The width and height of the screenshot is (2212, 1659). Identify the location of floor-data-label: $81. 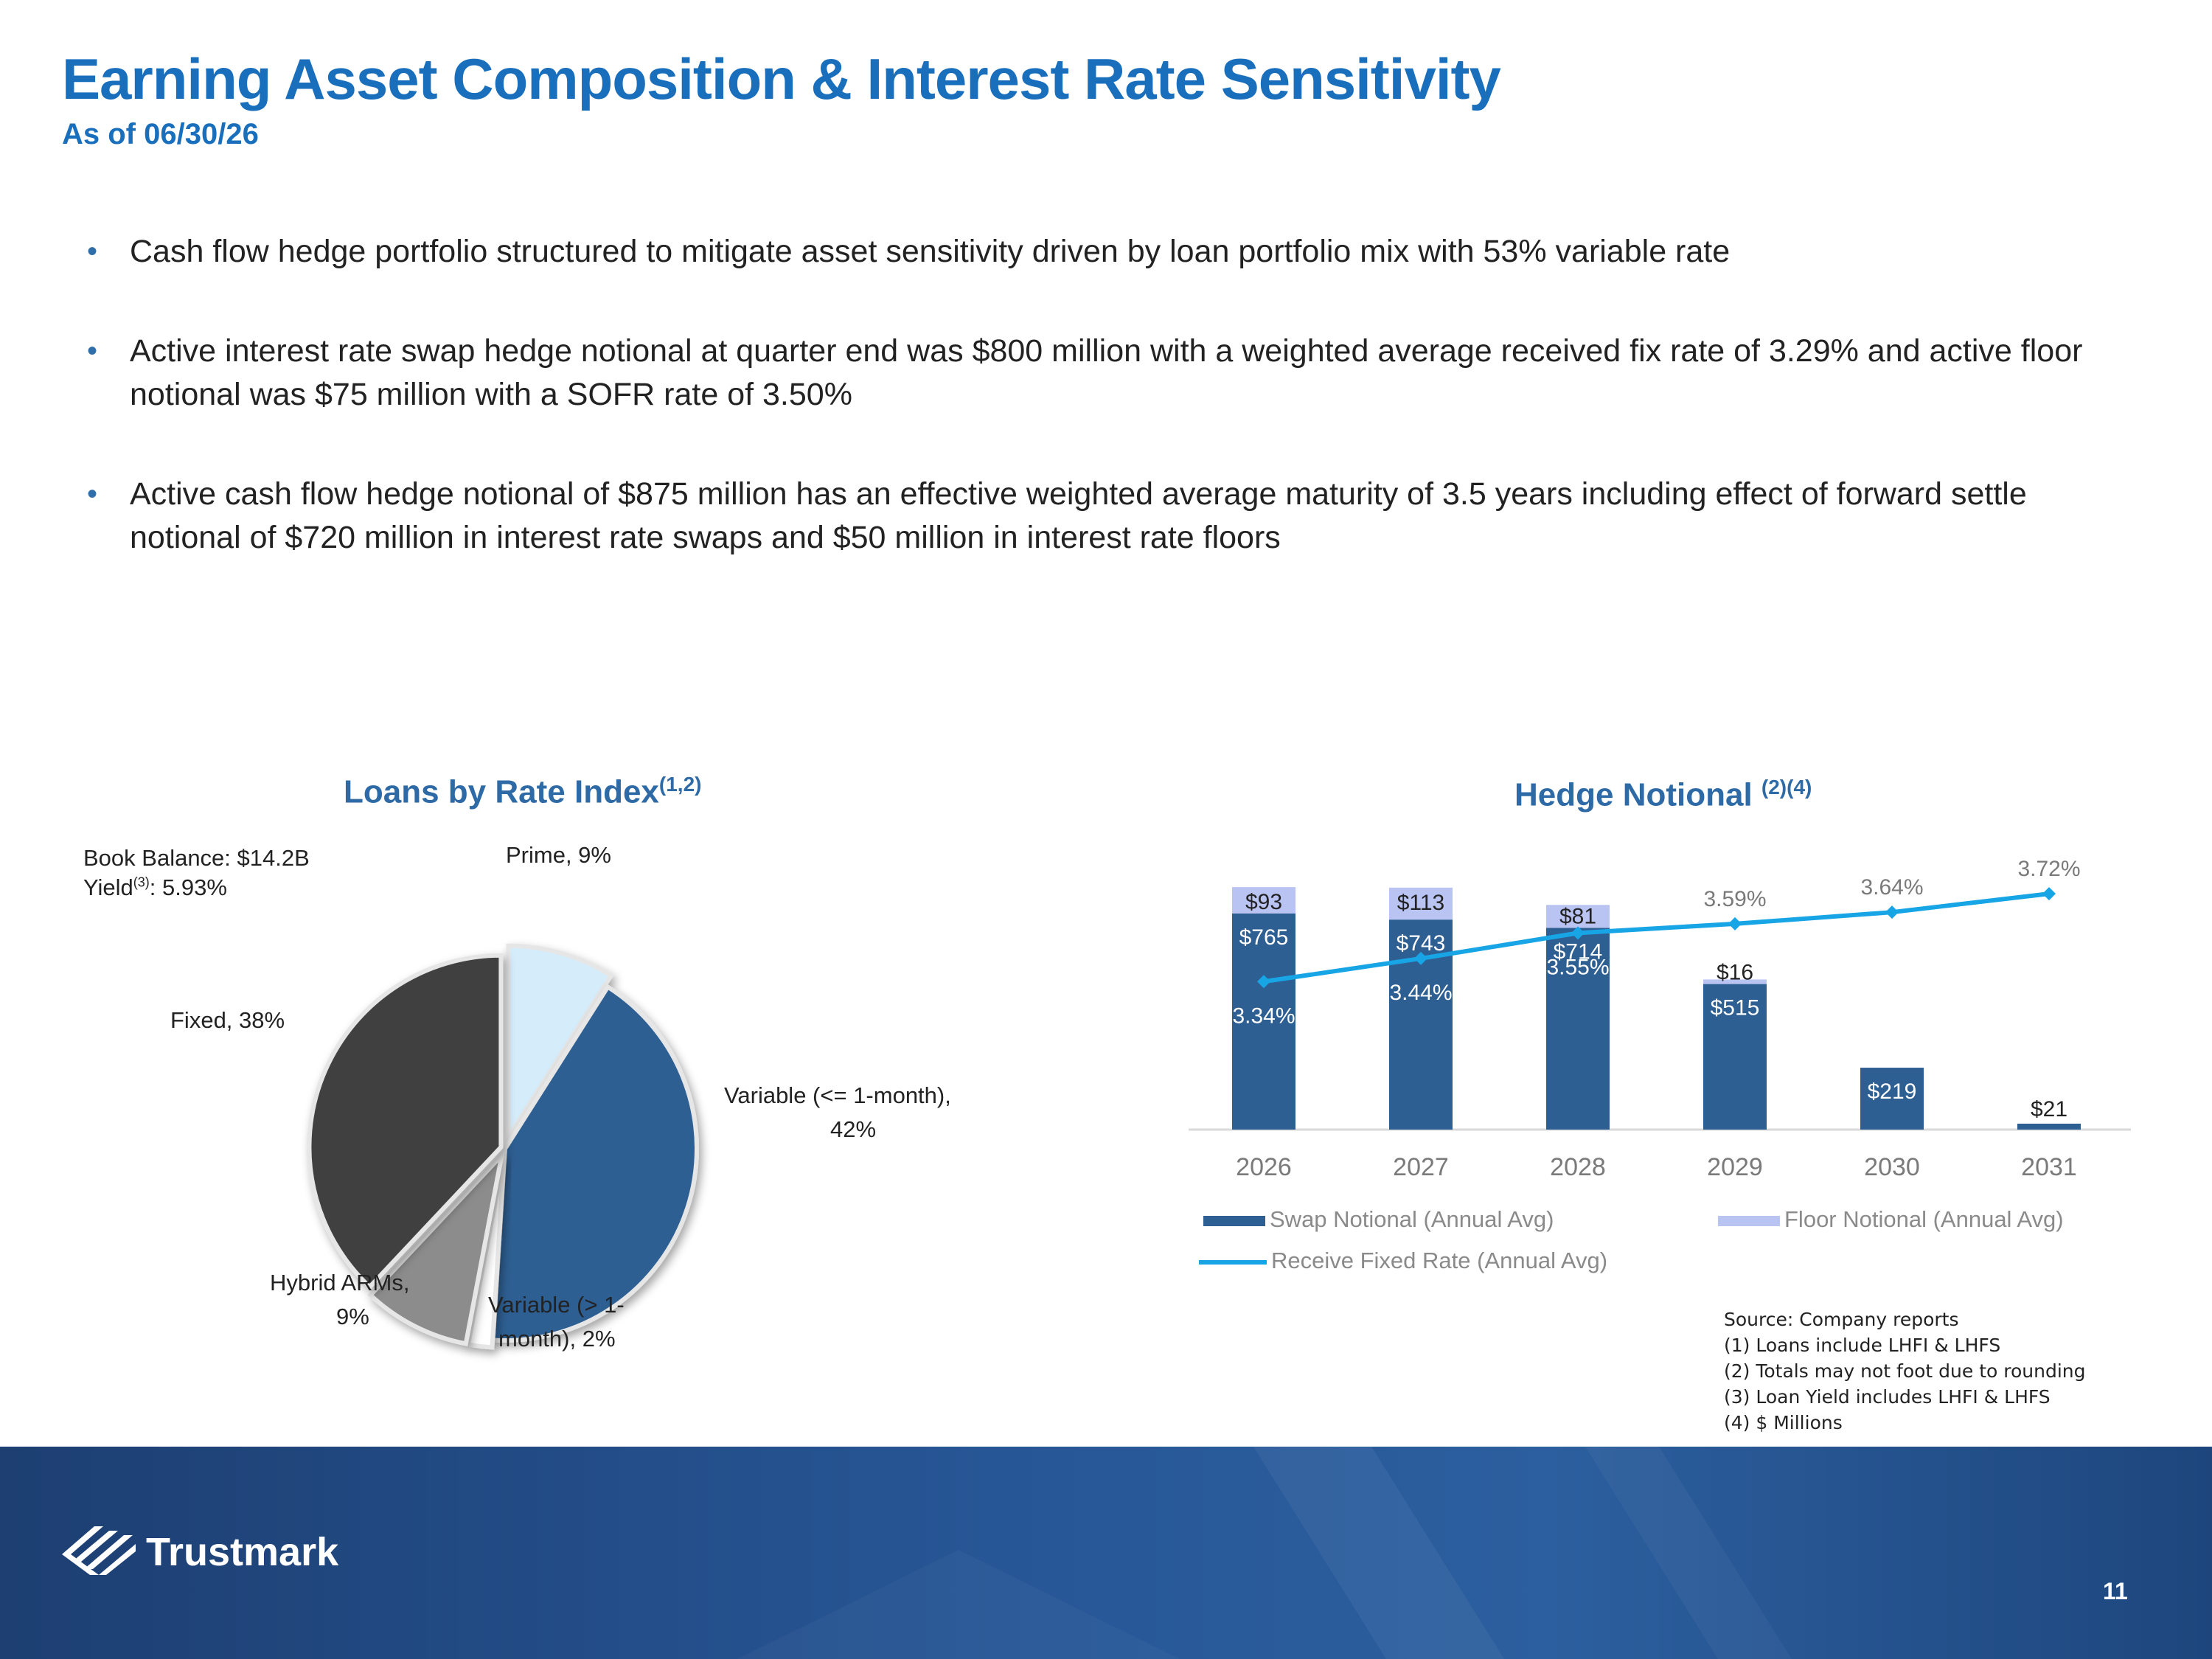
(1577, 916).